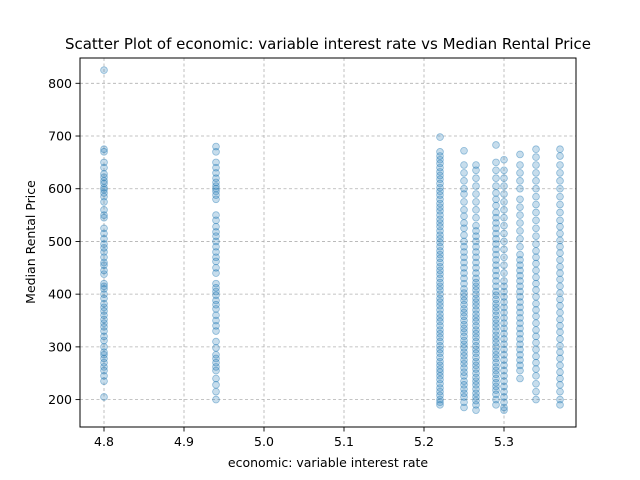 This screenshot has width=640, height=480. I want to click on y-tick-label: 300, so click(60, 346).